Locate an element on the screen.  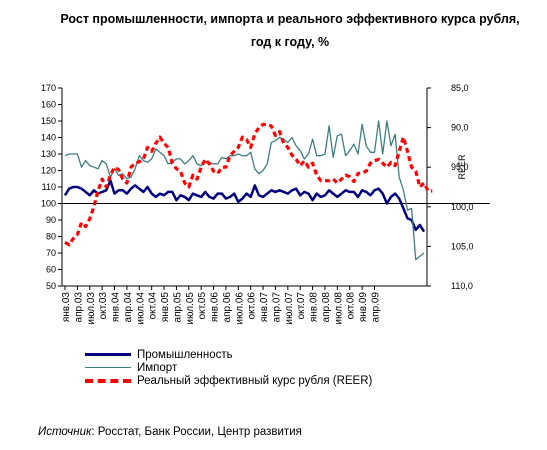
legend-swatch-import is located at coordinates (108, 367).